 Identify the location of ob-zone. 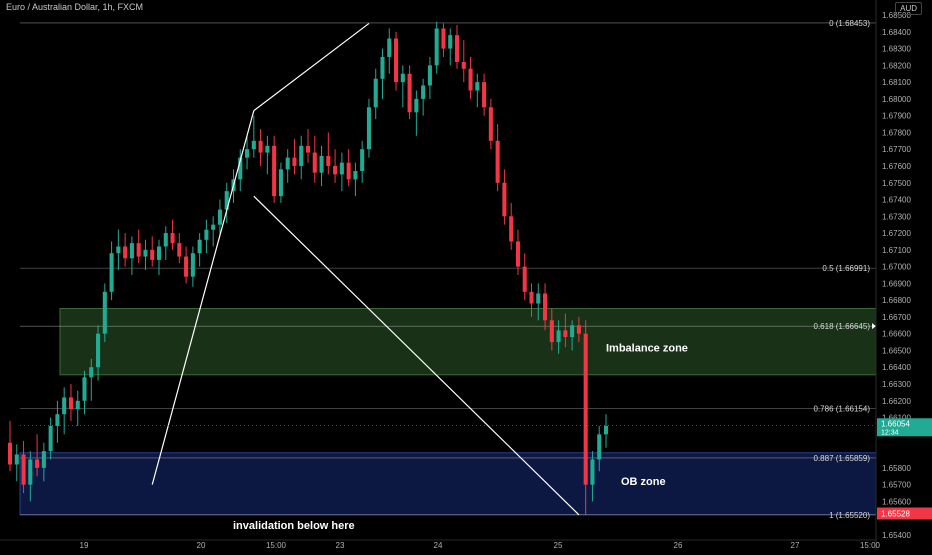
(448, 484).